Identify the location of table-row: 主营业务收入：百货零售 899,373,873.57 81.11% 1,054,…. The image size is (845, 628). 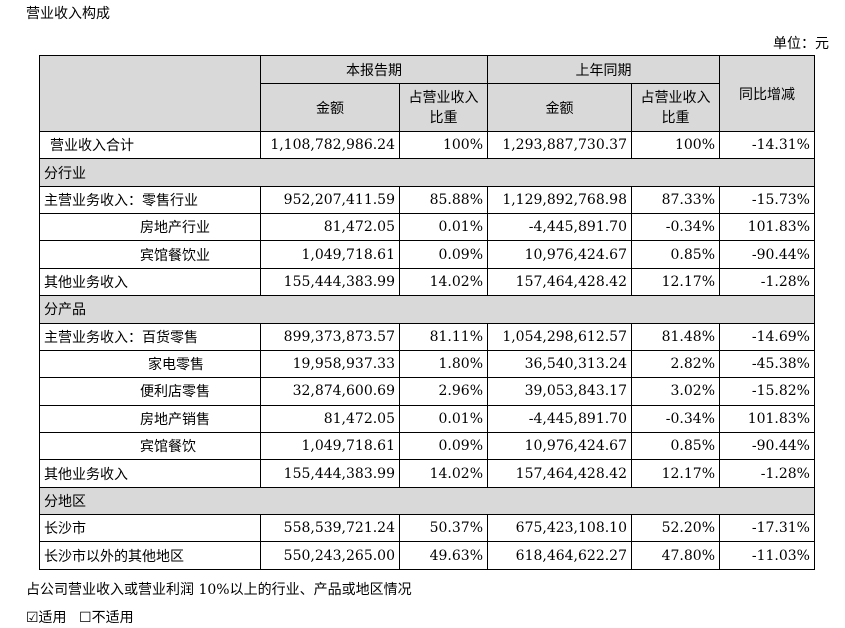
(427, 336).